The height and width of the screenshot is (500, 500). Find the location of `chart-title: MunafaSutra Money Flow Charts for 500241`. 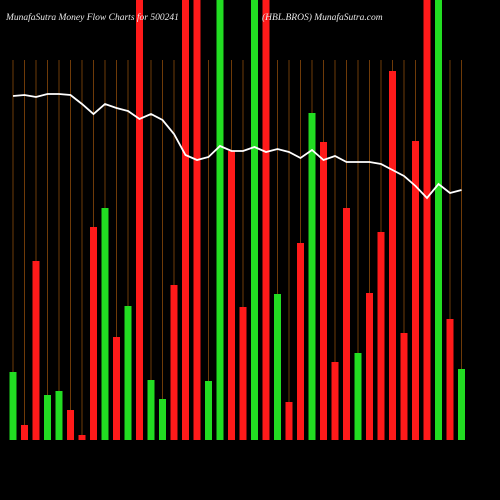

chart-title: MunafaSutra Money Flow Charts for 500241 is located at coordinates (92, 17).